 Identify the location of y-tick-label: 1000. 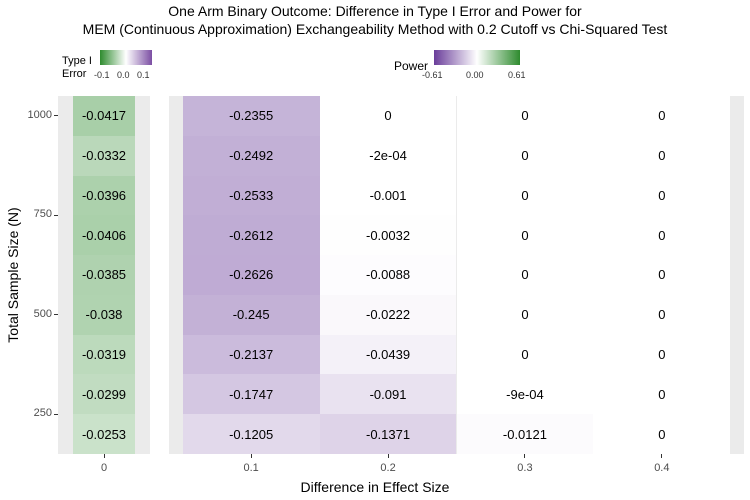
(39, 114).